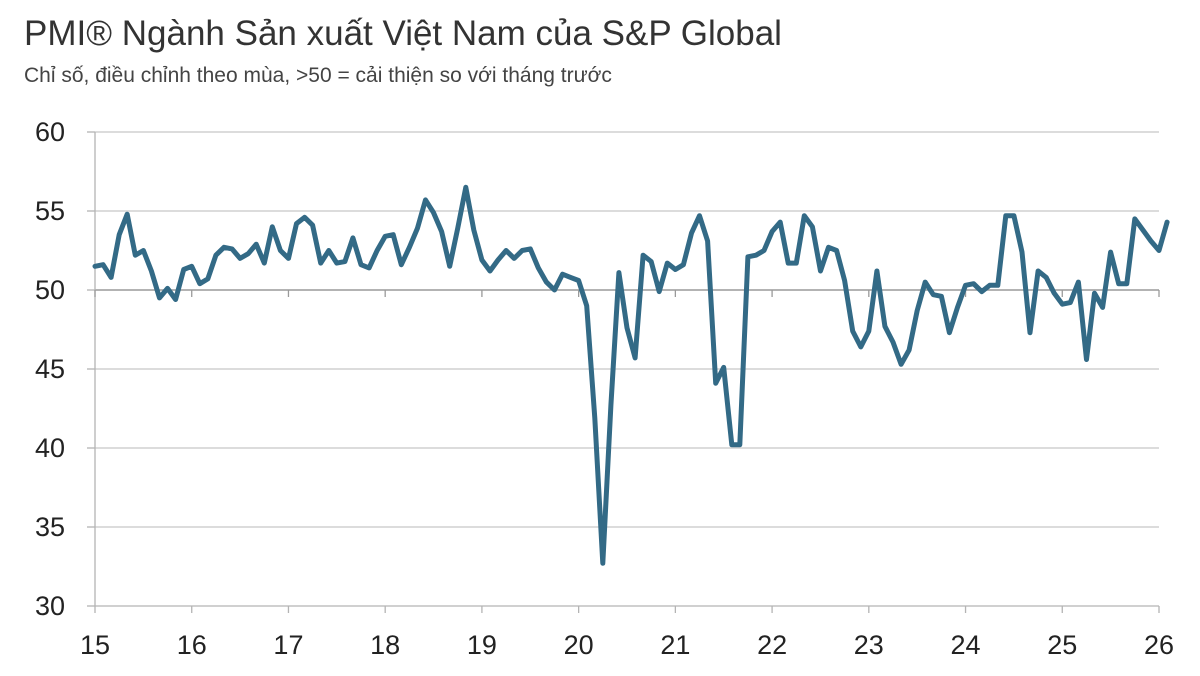  Describe the element at coordinates (627, 645) in the screenshot. I see `x-tick-labels: 15 16 17 18 19 20 21 22 23 24 25 26` at that location.